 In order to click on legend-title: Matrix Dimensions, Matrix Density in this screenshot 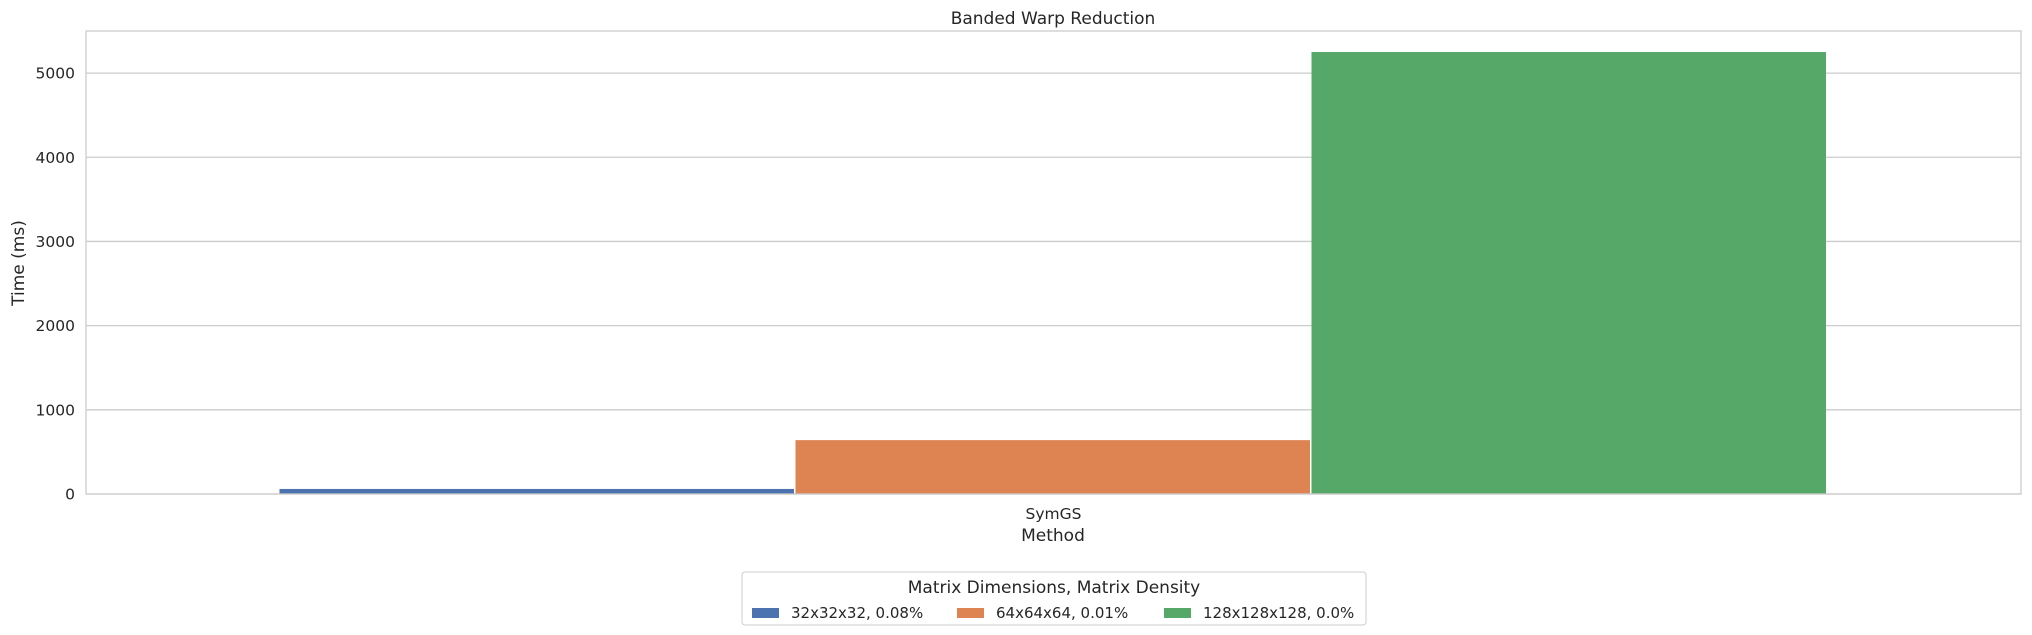, I will do `click(1054, 588)`.